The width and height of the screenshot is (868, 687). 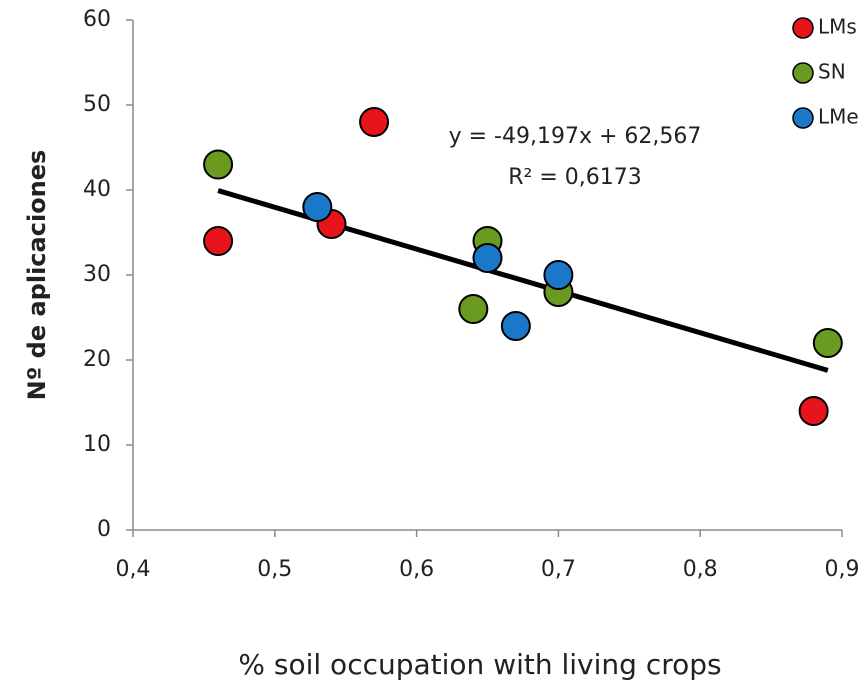 I want to click on x-tick-label: 0,5, so click(x=274, y=569).